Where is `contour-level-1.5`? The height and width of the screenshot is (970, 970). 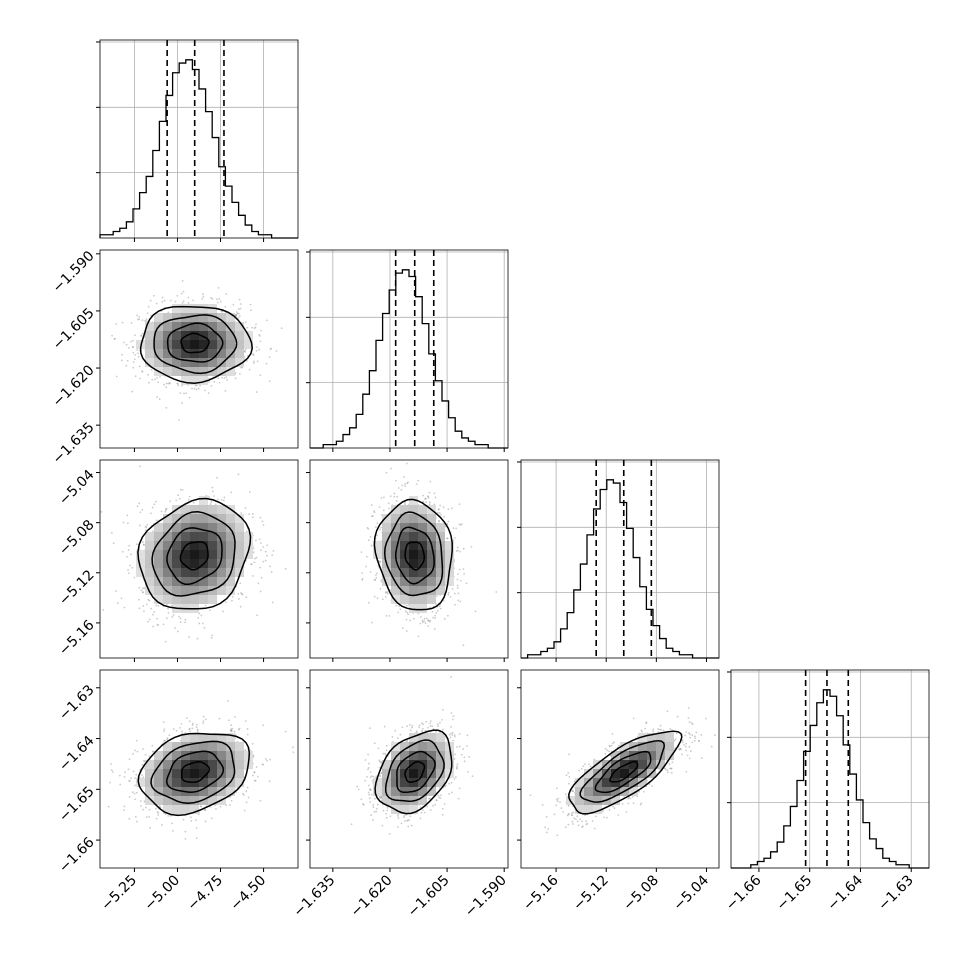 contour-level-1.5 is located at coordinates (193, 554).